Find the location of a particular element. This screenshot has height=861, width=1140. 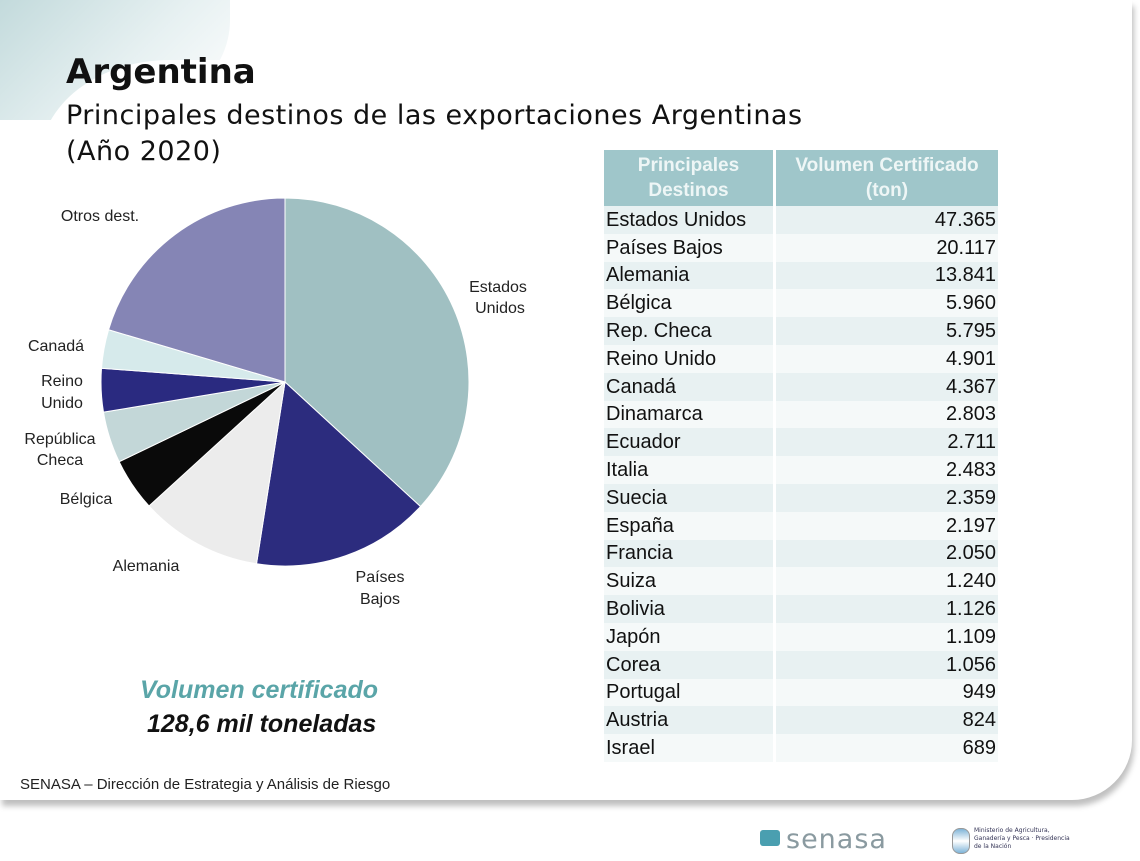

pie-slice-otros-dest- is located at coordinates (196, 290).